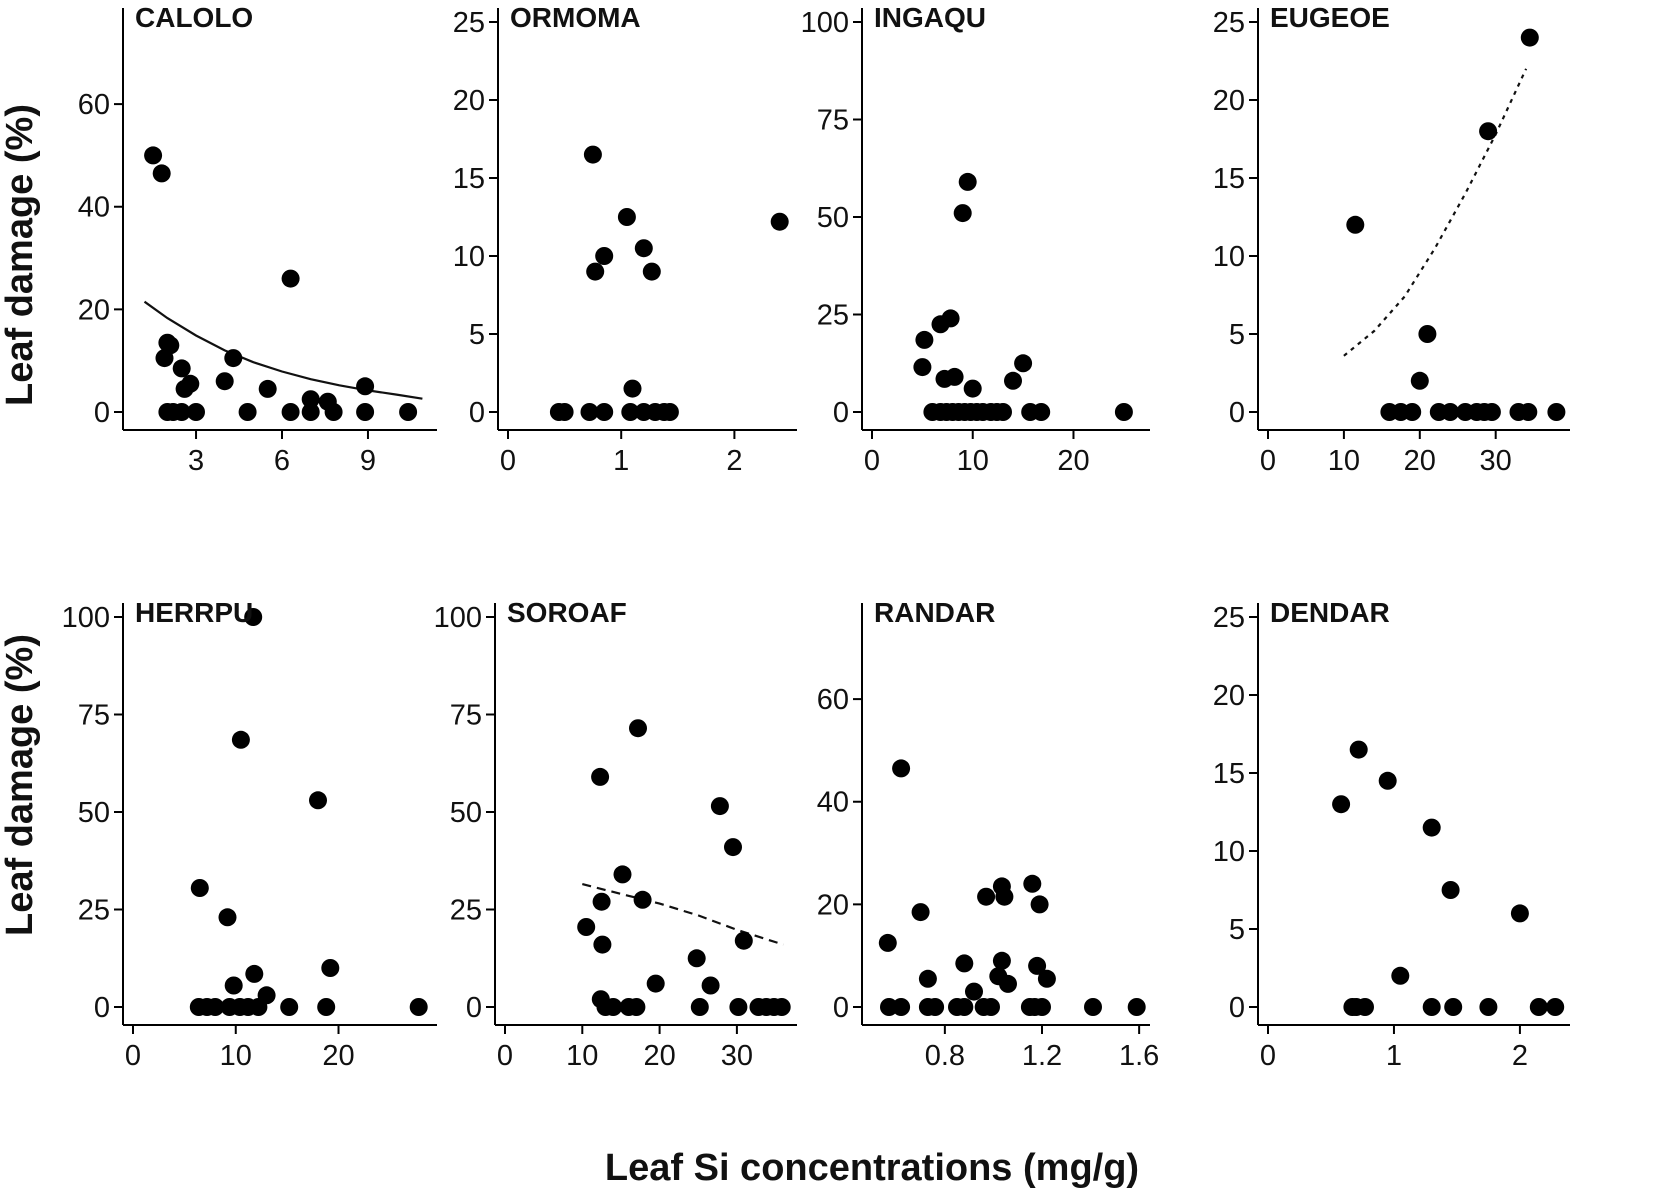  I want to click on panel-ormoma: 0 5 10 15 20 25 0 1 2 ORMOMA, so click(625, 239).